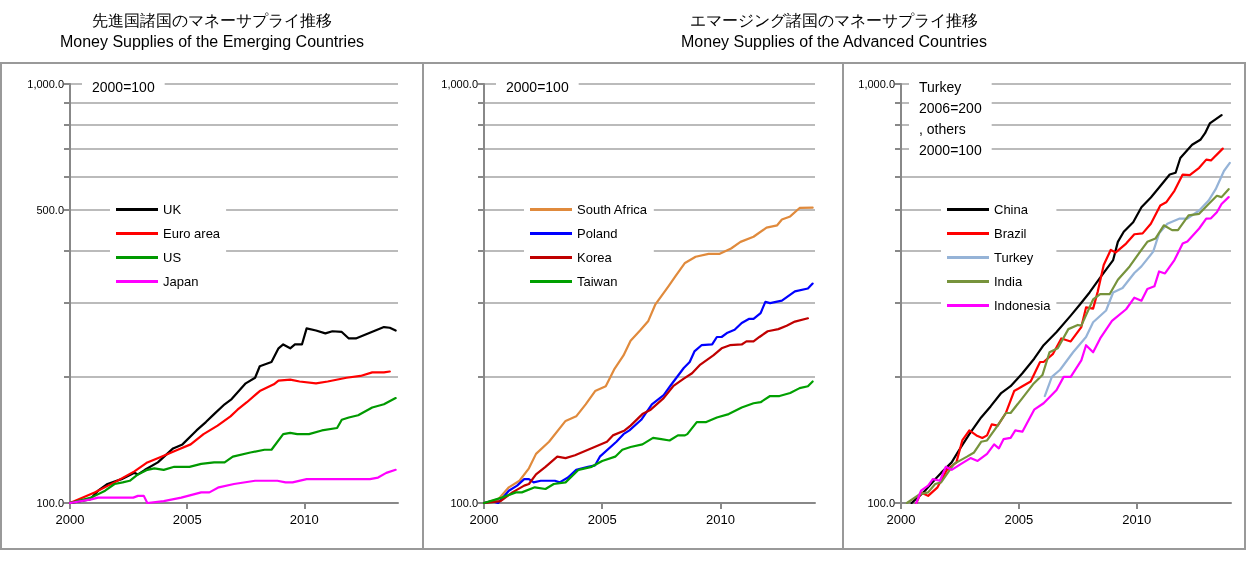  Describe the element at coordinates (192, 233) in the screenshot. I see `legend-label: Euro area` at that location.